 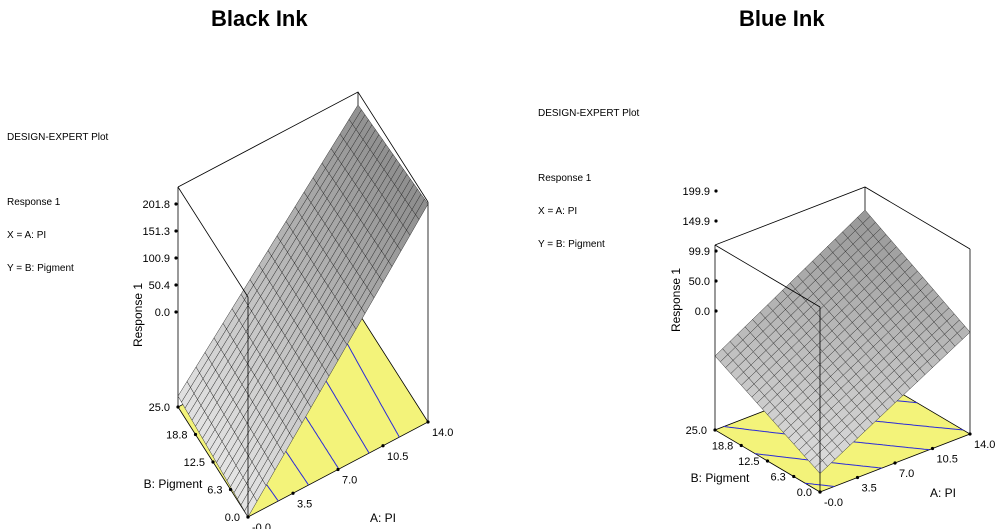 I want to click on z-tick-label: 199.9, so click(x=696, y=192).